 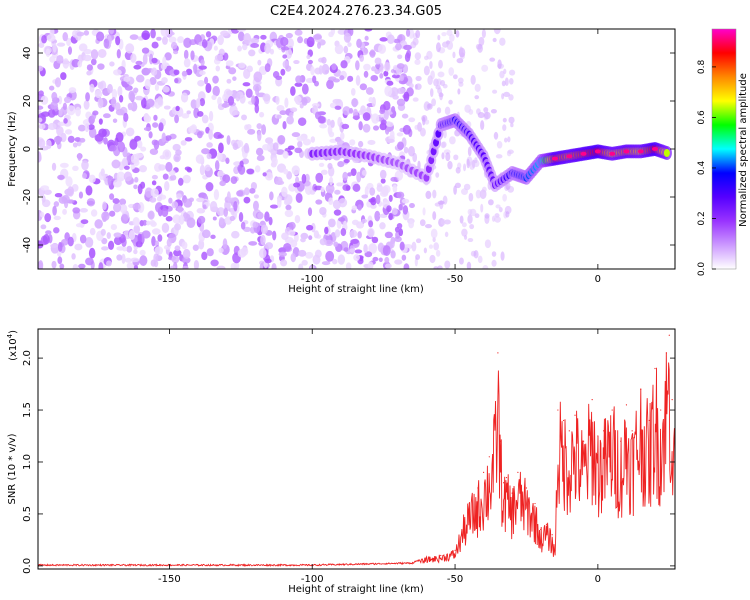 What do you see at coordinates (356, 11) in the screenshot?
I see `figure-title: C2E4.2024.276.23.34.G05` at bounding box center [356, 11].